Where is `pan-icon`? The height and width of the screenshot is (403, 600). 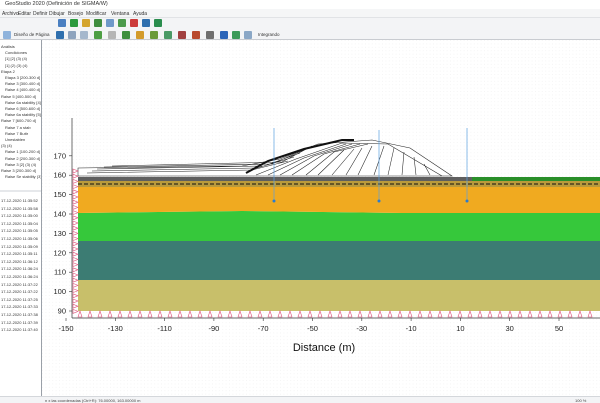
pan-icon is located at coordinates (84, 34).